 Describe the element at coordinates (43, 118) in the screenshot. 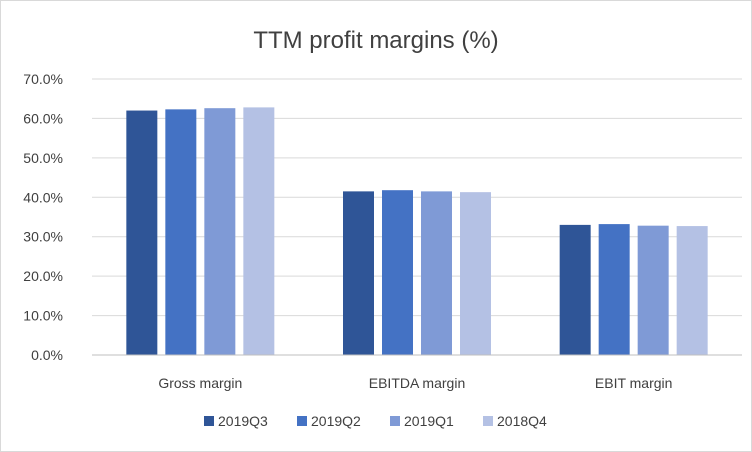

I see `y-tick-label: 60.0%` at that location.